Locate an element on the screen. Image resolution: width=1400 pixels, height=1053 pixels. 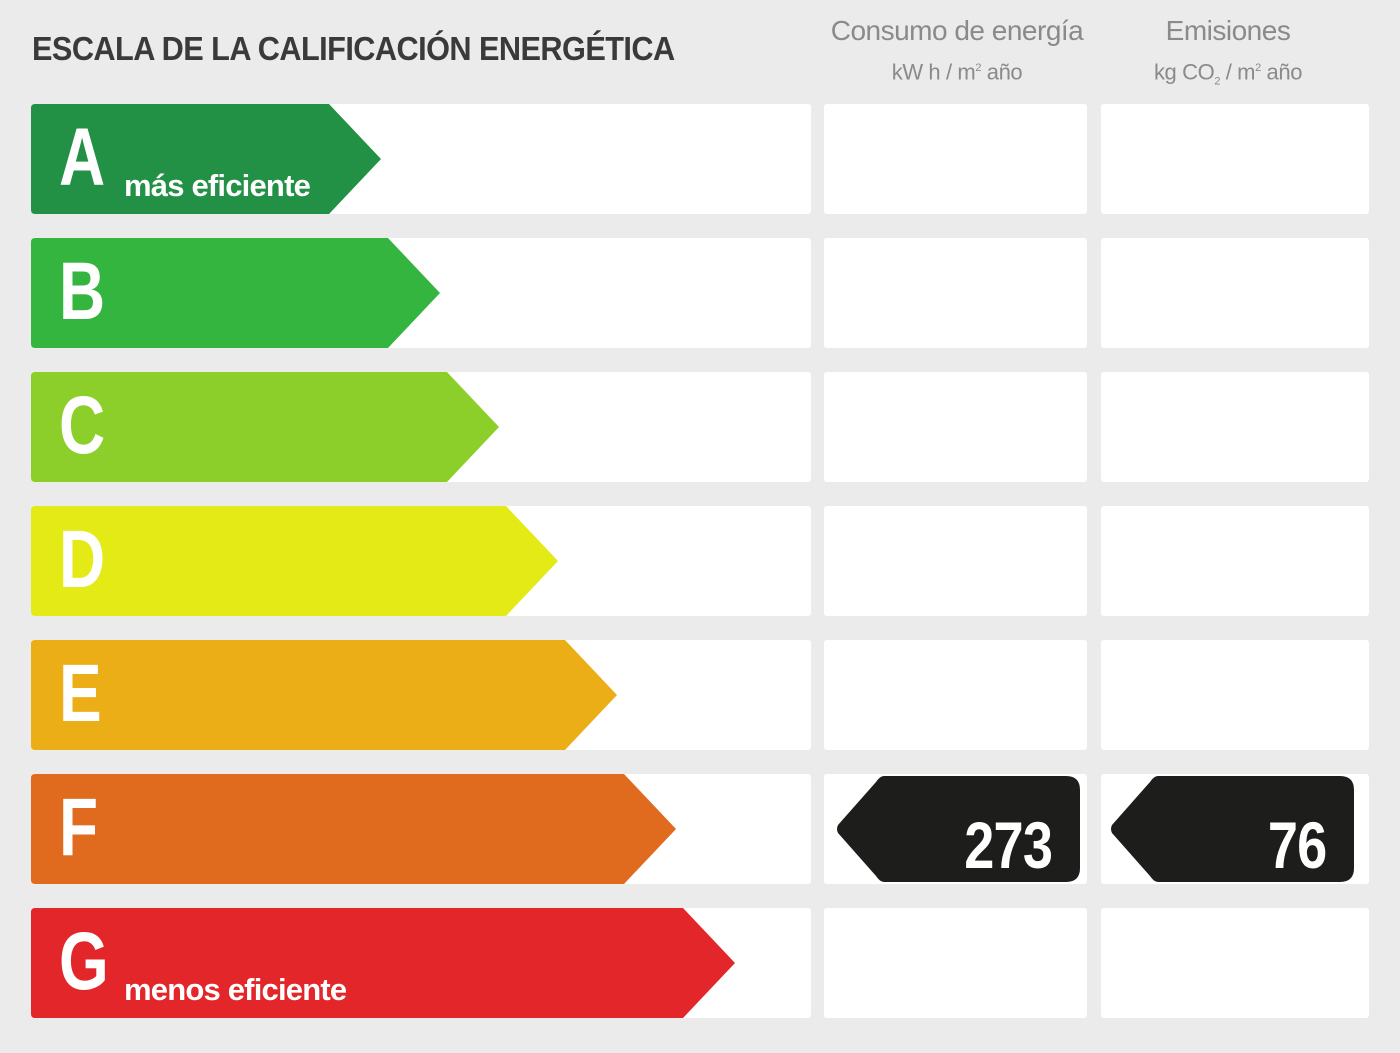
emisiones-cell-b is located at coordinates (1235, 293).